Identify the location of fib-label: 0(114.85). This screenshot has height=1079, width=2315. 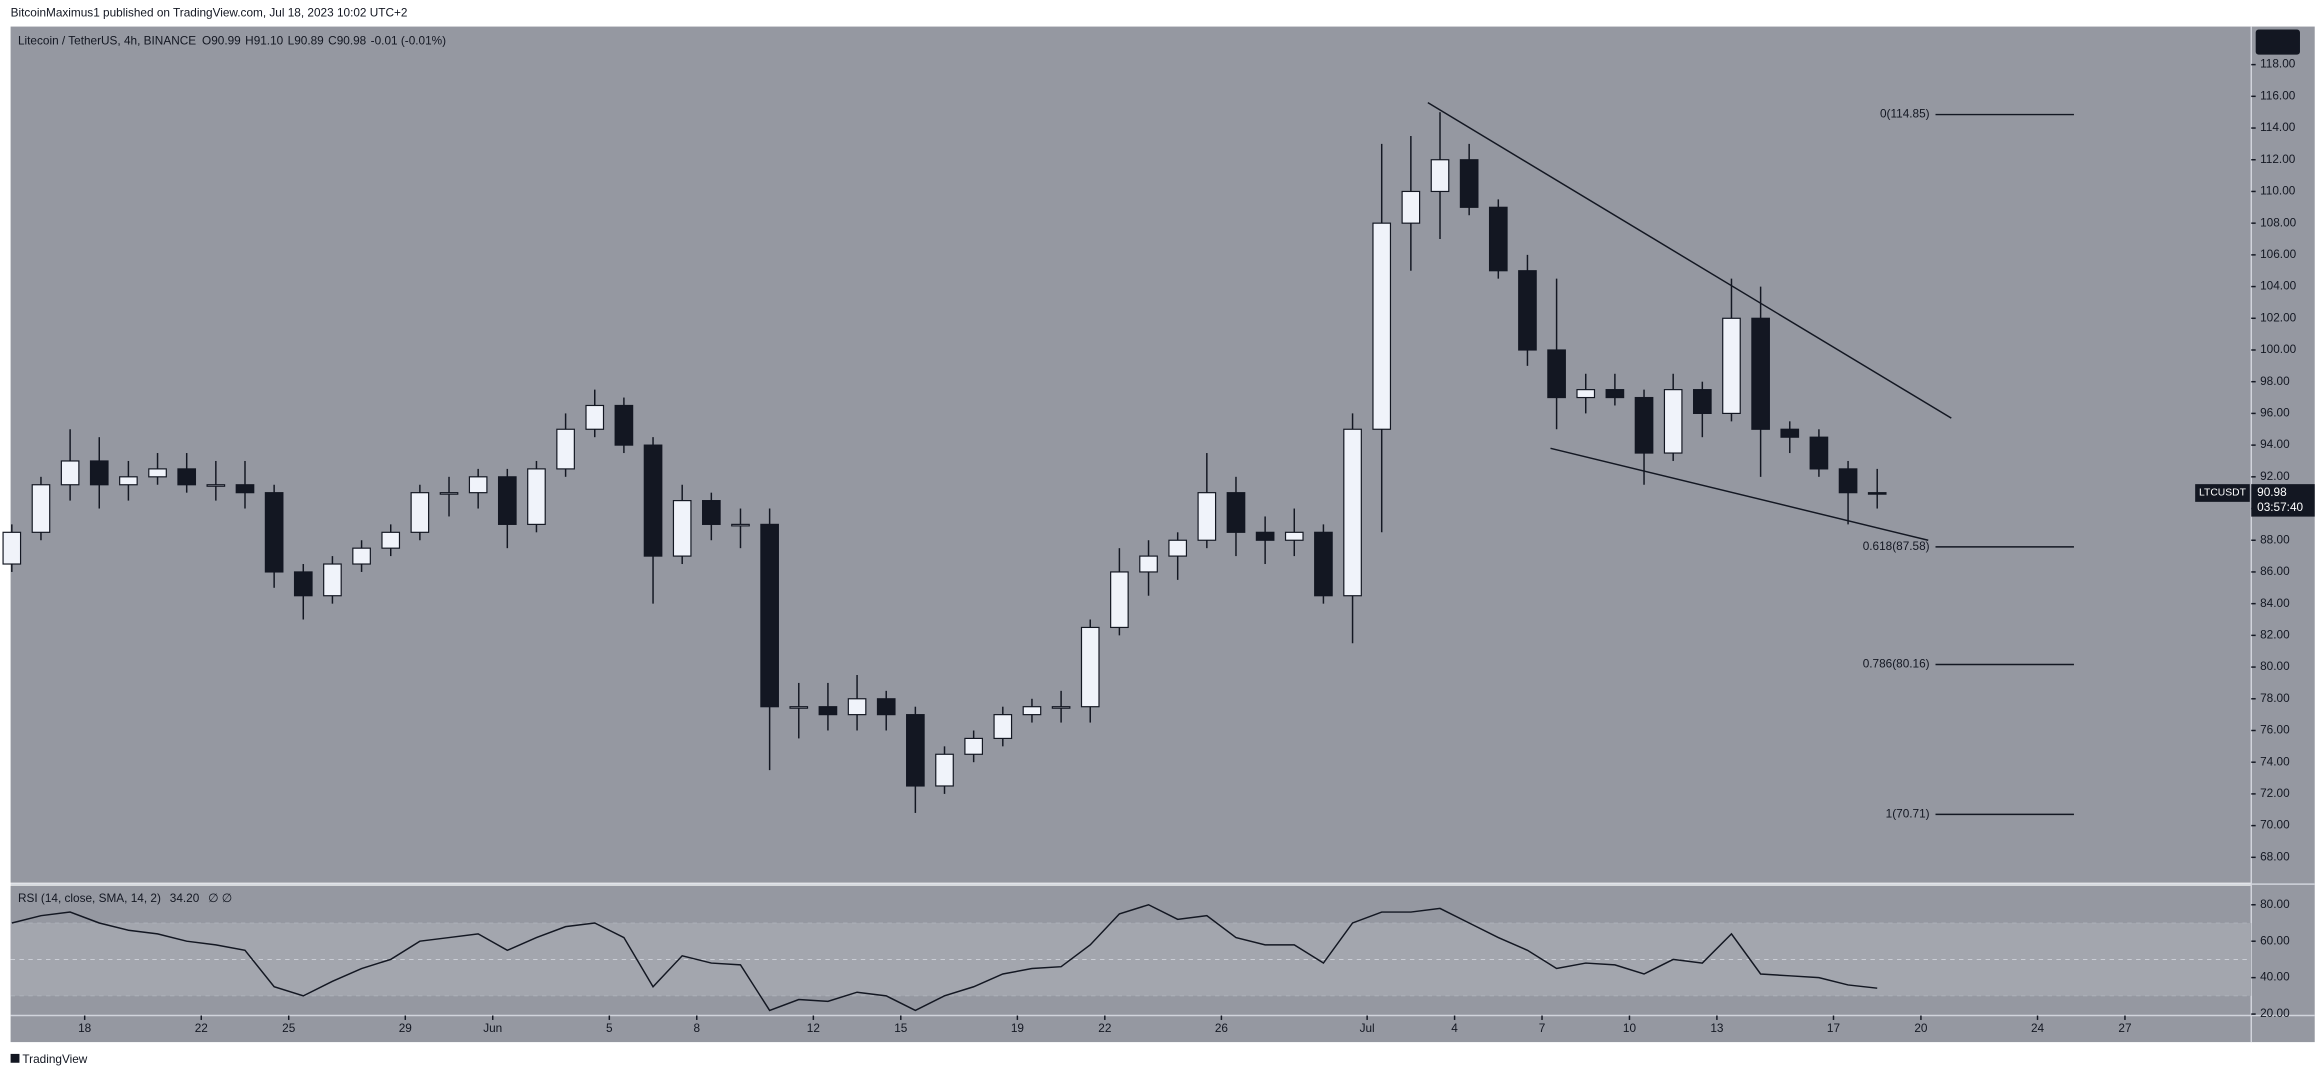
(1905, 114).